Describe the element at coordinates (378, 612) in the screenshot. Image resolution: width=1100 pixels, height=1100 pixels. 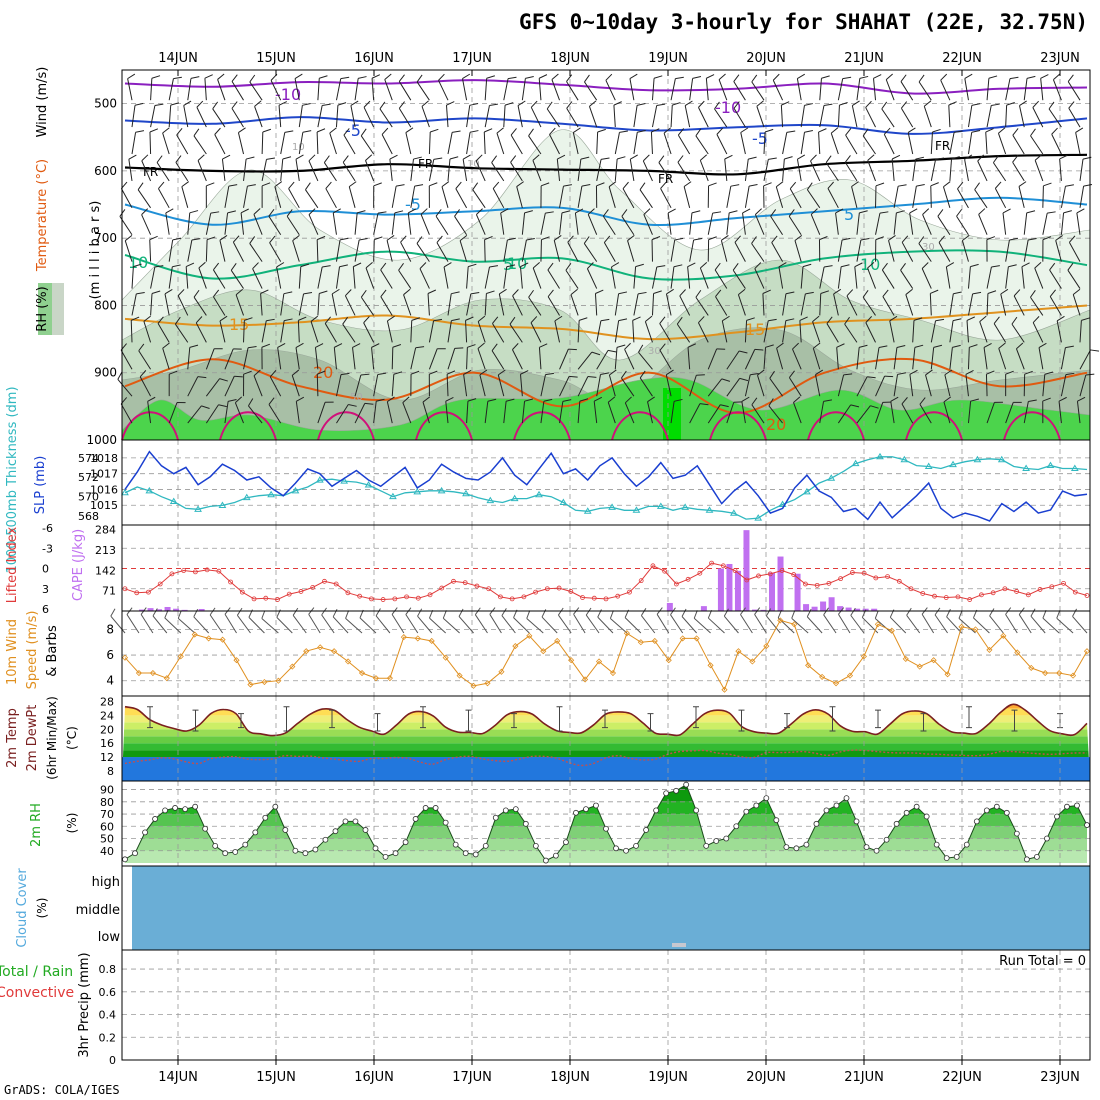
I see `surface-wind-barb-19-feather` at that location.